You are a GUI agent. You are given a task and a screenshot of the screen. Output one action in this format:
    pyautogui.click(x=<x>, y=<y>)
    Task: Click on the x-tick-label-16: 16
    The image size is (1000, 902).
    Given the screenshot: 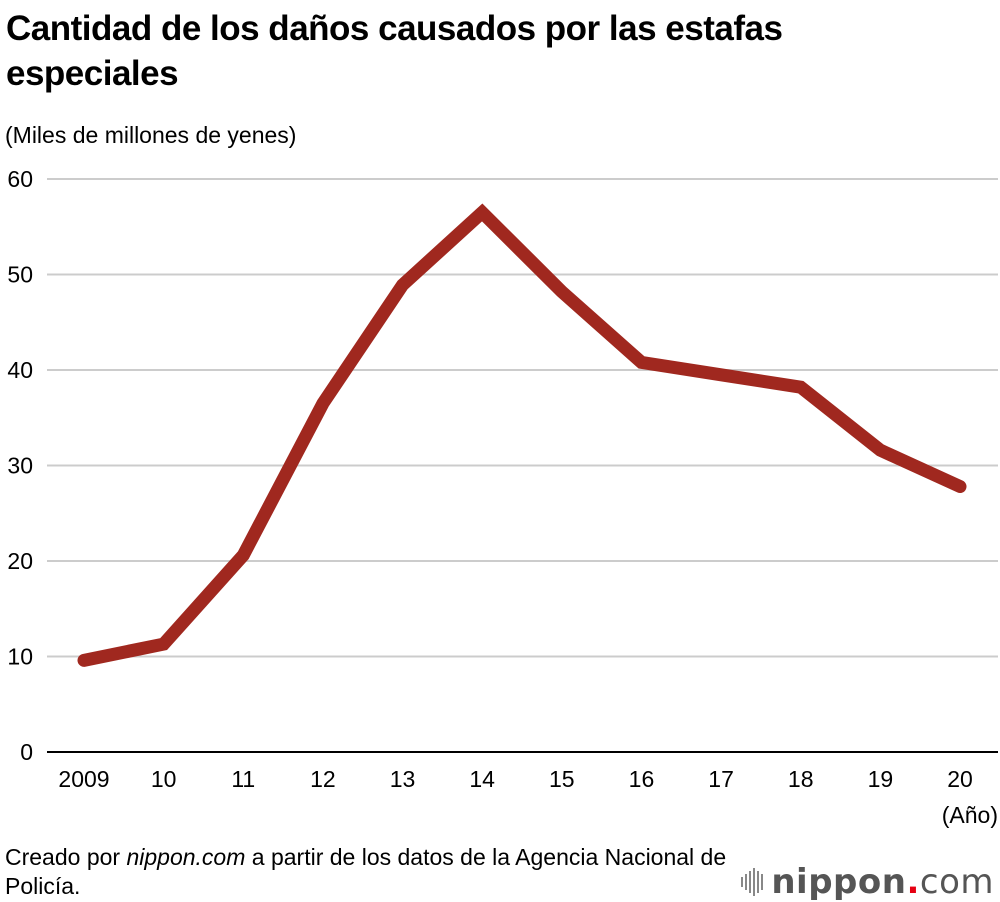 What is the action you would take?
    pyautogui.click(x=642, y=779)
    